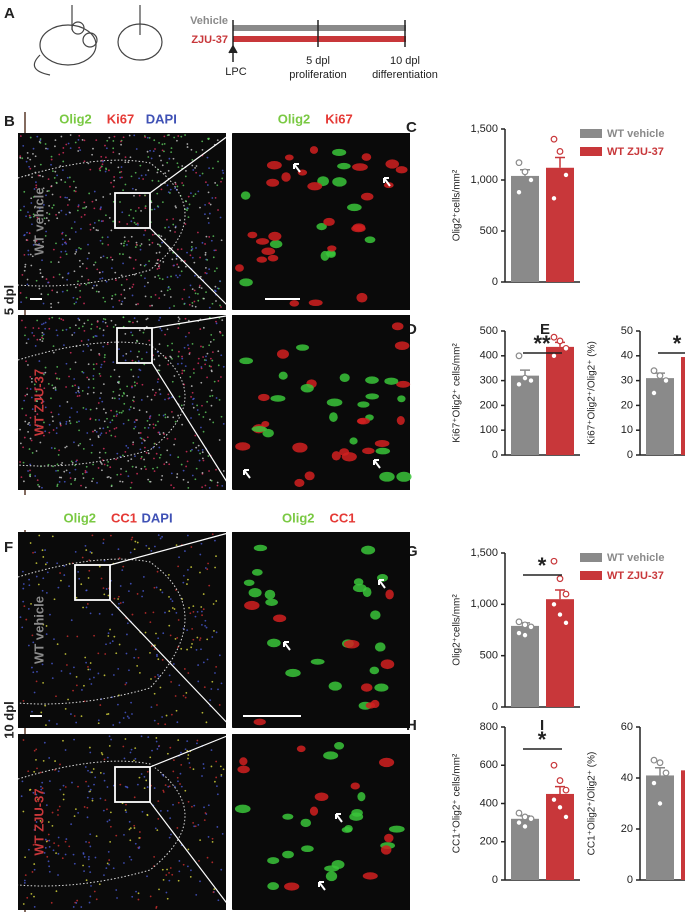 The image size is (685, 919). Describe the element at coordinates (132, 784) in the screenshot. I see `zoom-box` at that location.